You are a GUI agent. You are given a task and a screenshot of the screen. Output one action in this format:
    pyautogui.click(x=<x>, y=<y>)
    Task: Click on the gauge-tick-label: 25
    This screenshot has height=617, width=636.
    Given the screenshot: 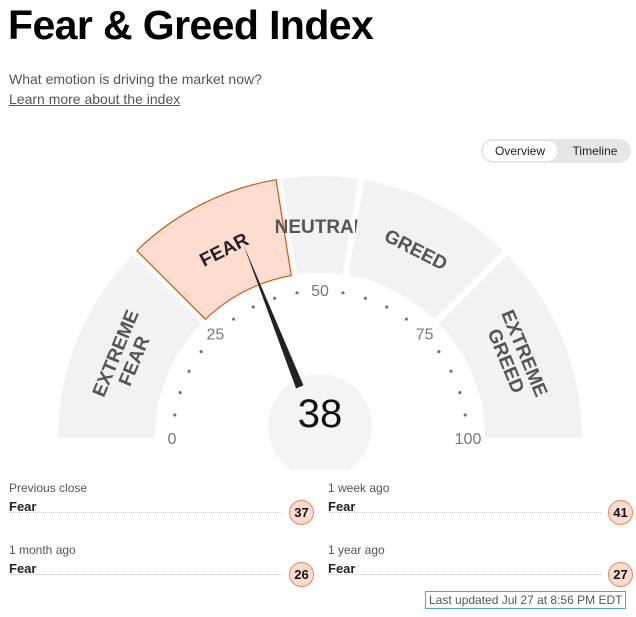 What is the action you would take?
    pyautogui.click(x=215, y=334)
    